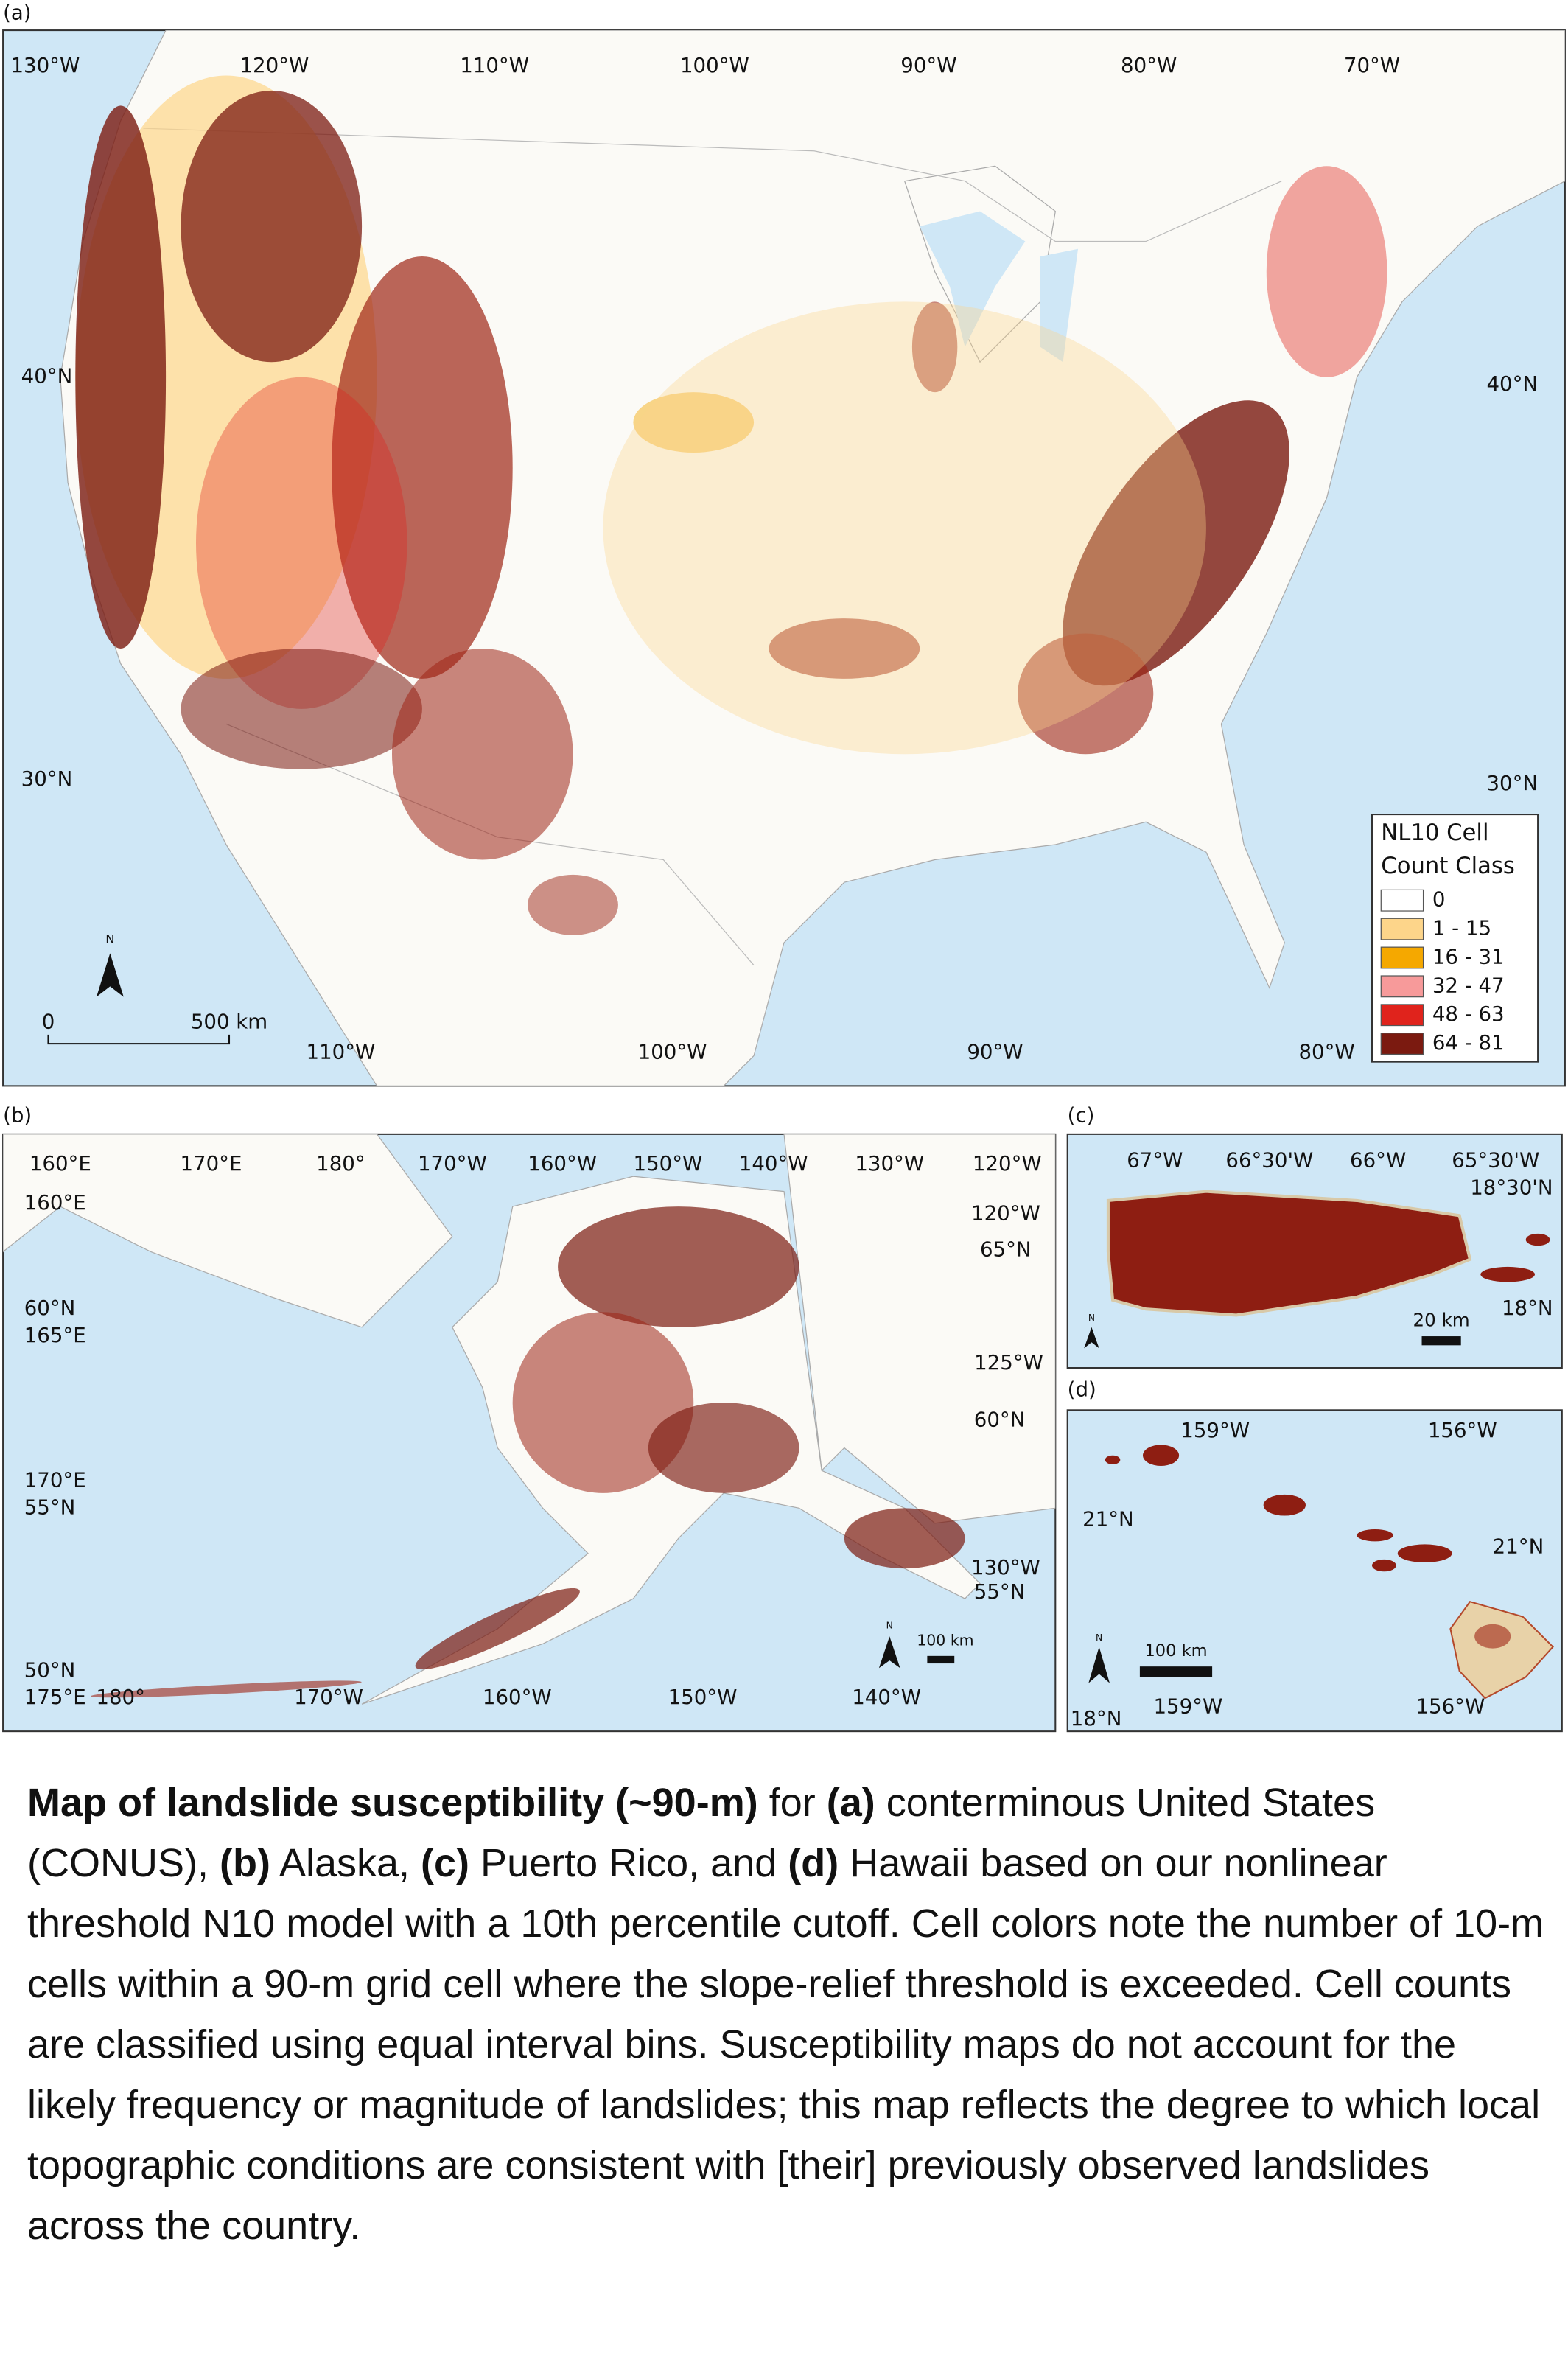 The width and height of the screenshot is (1568, 2354). Describe the element at coordinates (1439, 900) in the screenshot. I see `legend-label: 0` at that location.